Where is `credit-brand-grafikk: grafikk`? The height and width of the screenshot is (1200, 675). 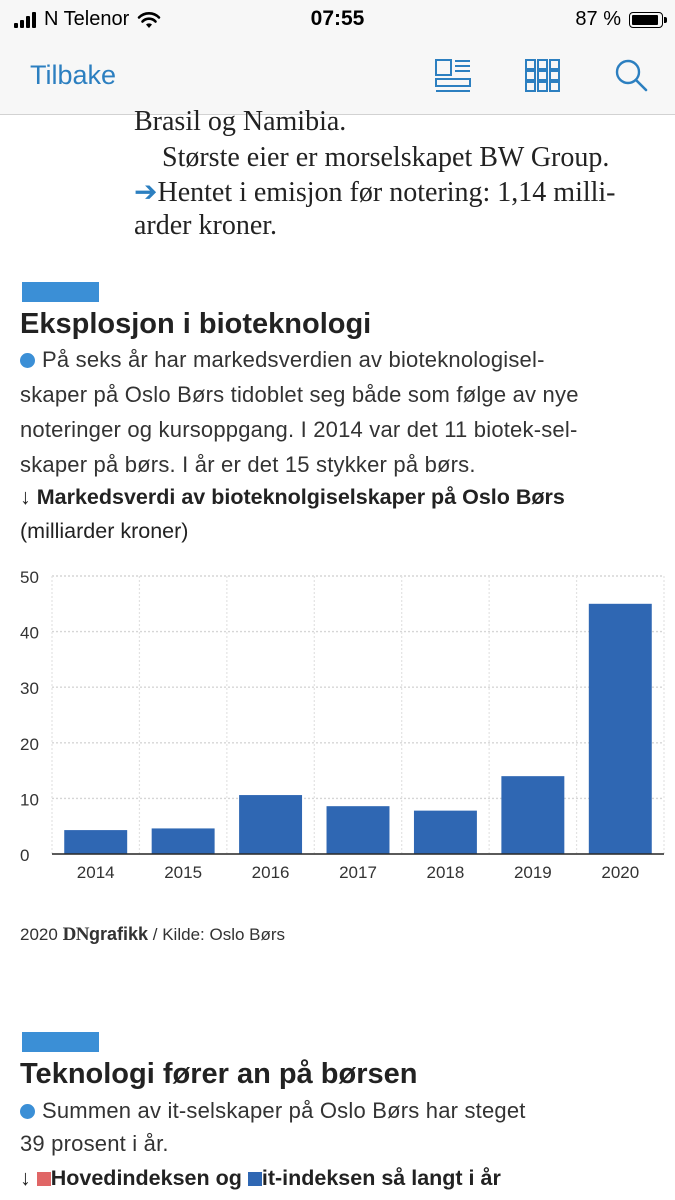 credit-brand-grafikk: grafikk is located at coordinates (119, 934).